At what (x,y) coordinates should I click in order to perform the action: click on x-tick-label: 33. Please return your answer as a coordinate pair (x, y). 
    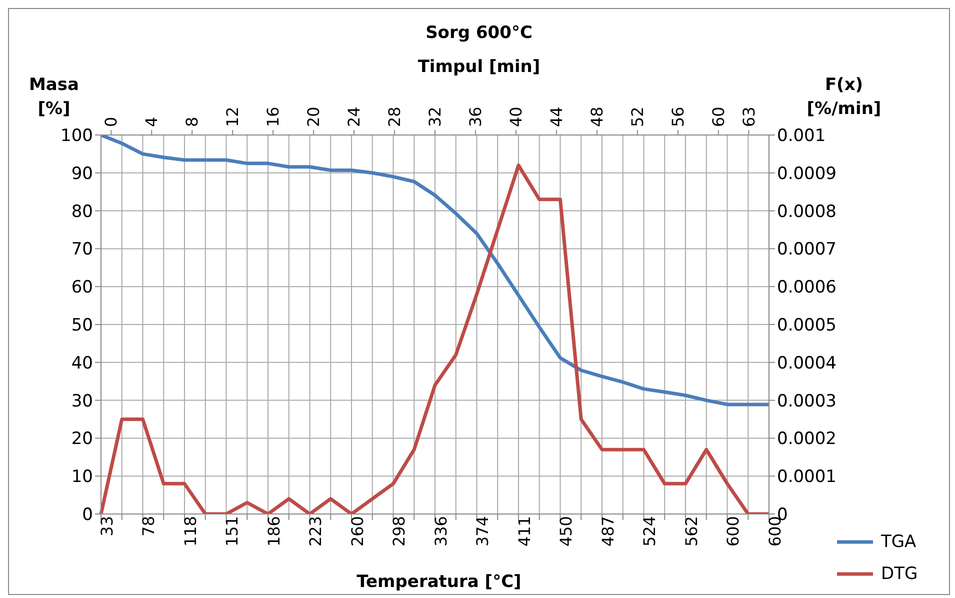
    Looking at the image, I should click on (106, 526).